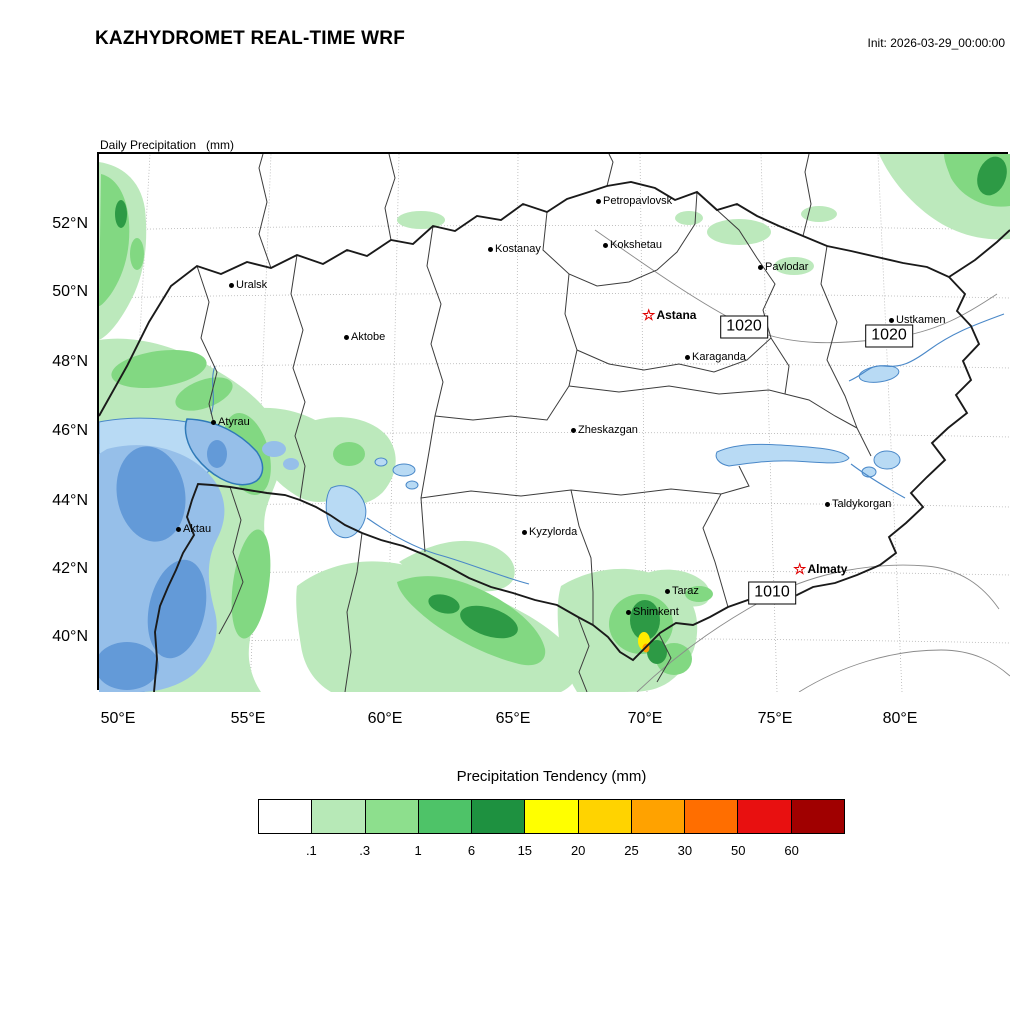 This screenshot has width=1024, height=1024. Describe the element at coordinates (738, 850) in the screenshot. I see `colorbar-tick: 50` at that location.